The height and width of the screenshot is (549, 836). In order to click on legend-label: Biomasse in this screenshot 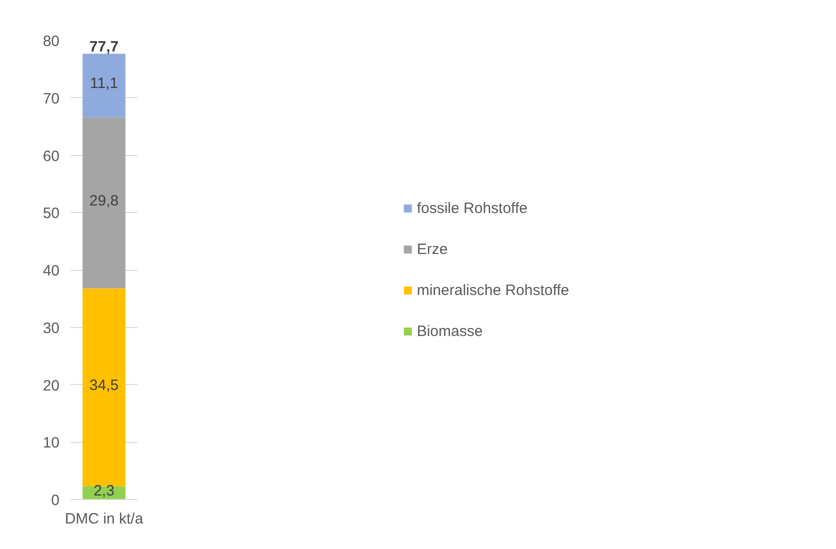, I will do `click(449, 331)`.